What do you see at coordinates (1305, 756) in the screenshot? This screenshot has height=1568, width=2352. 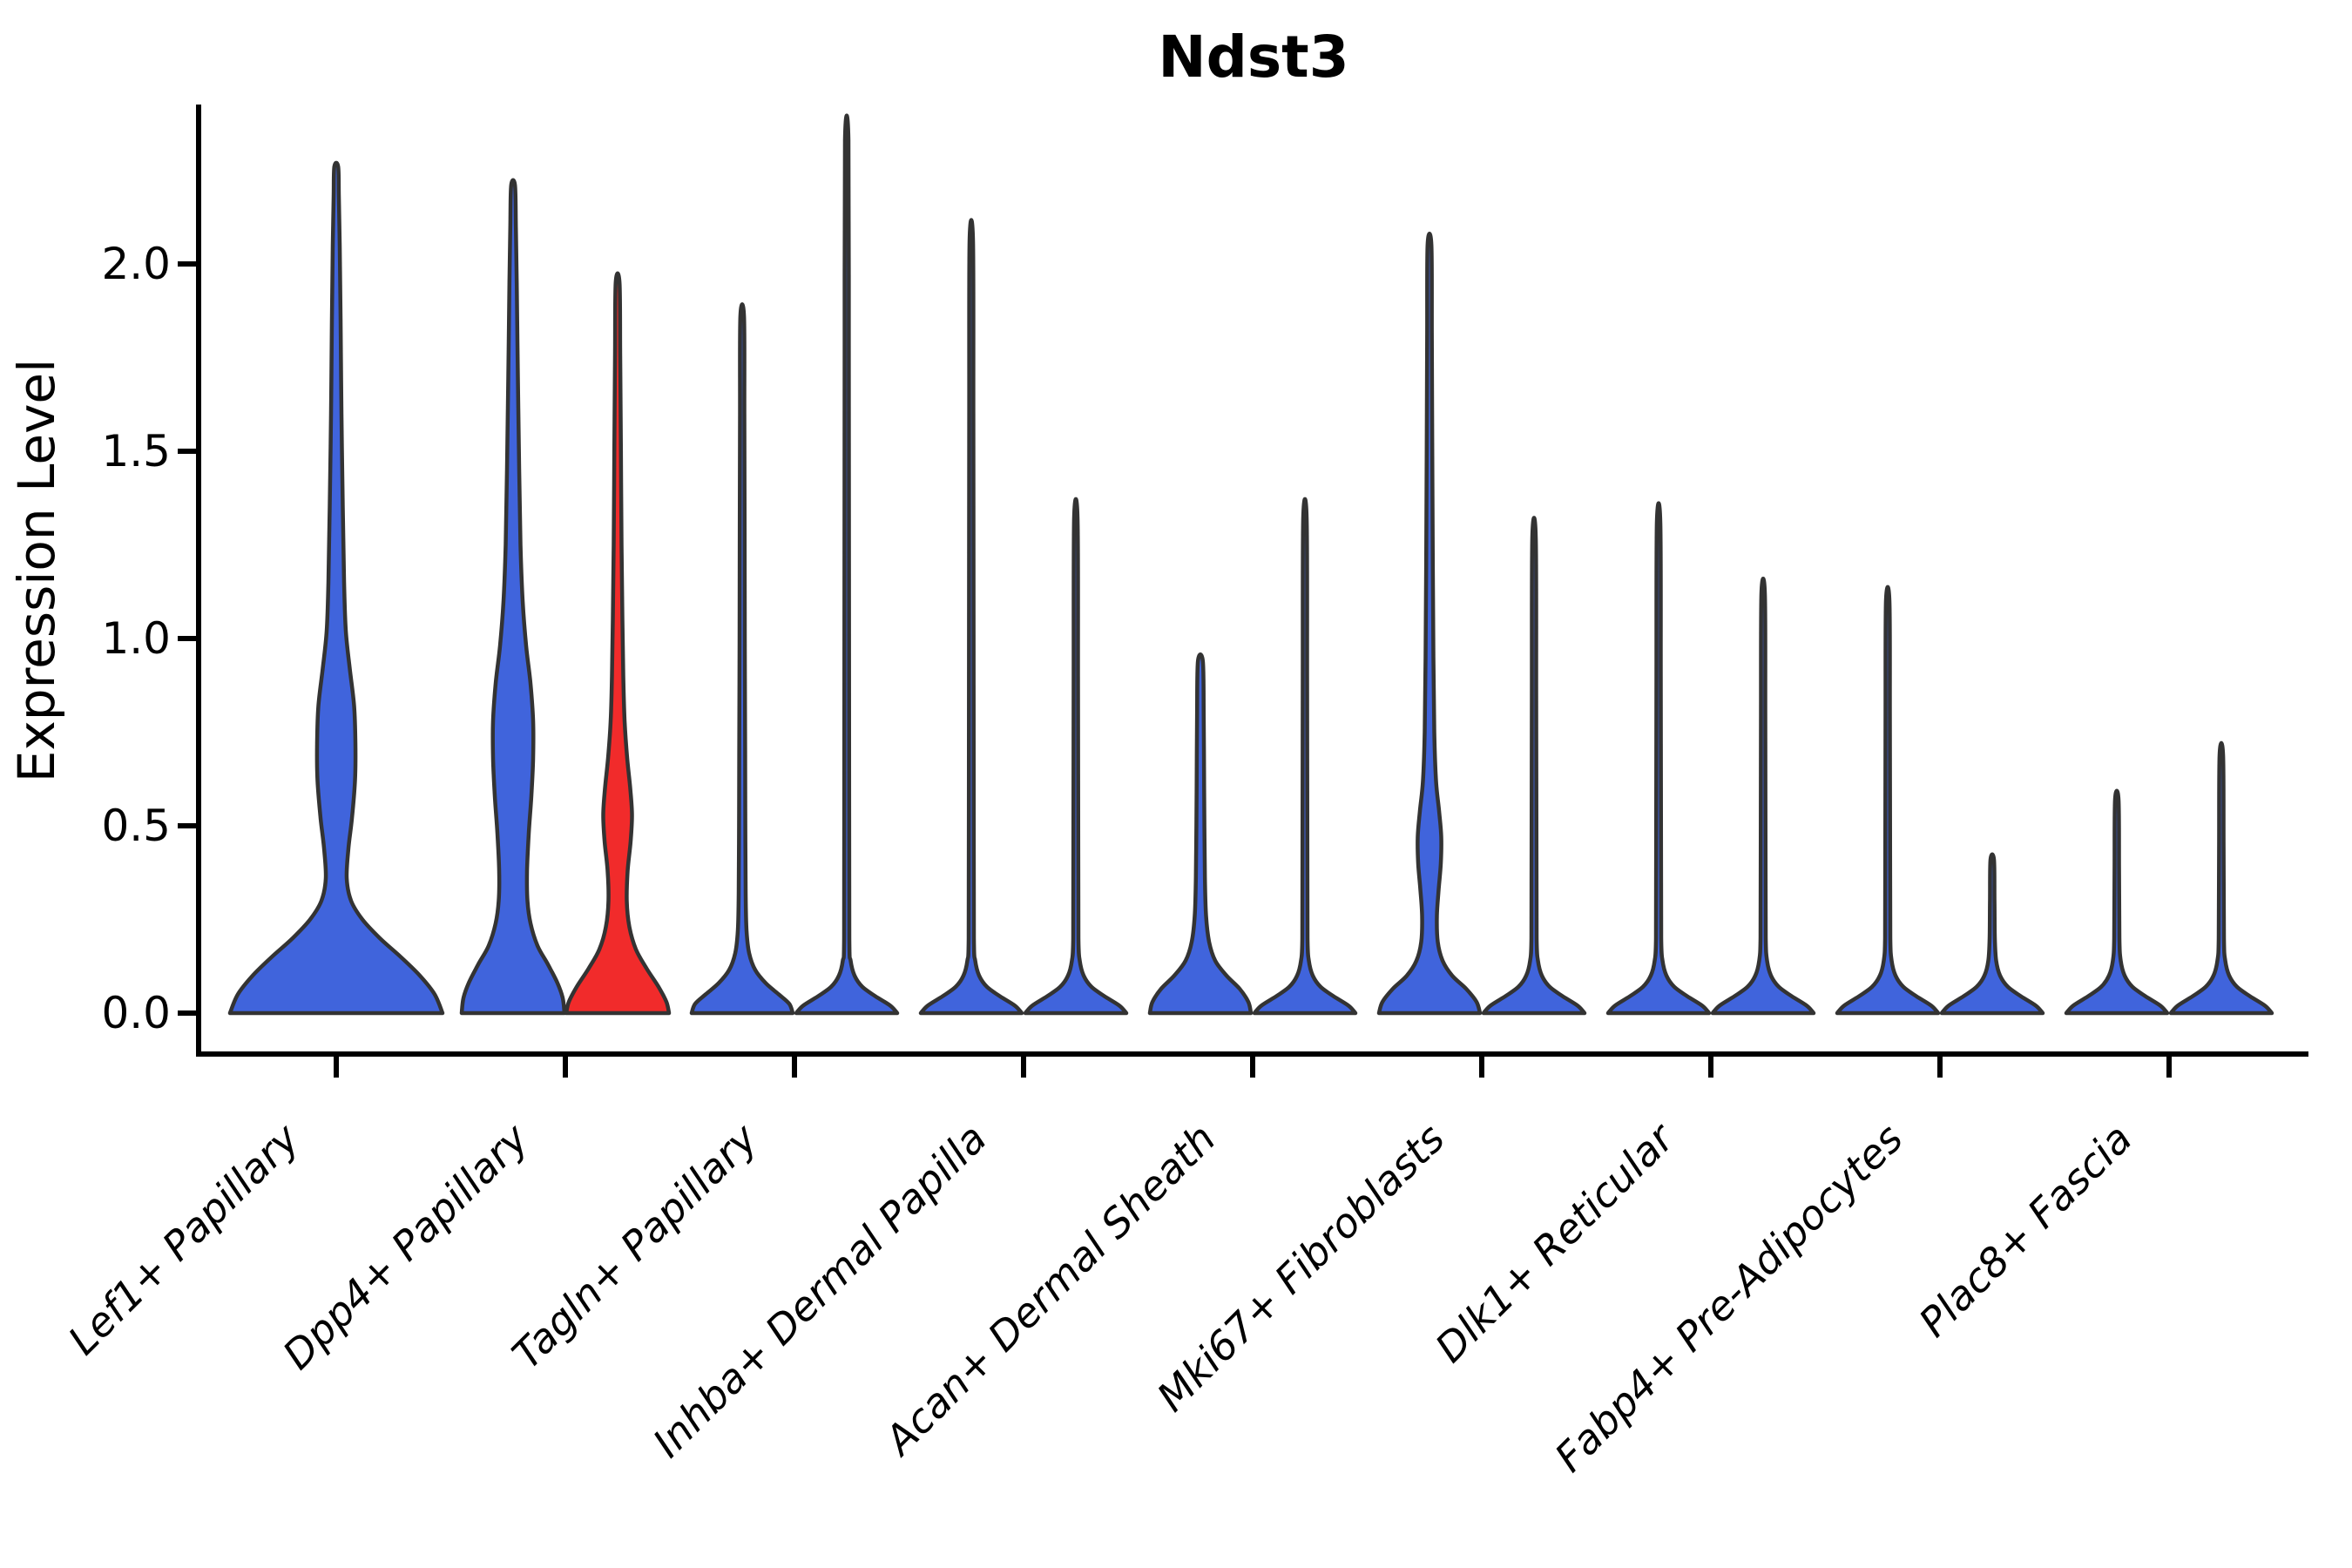 I see `violin-acan-dermal-sheath-right` at bounding box center [1305, 756].